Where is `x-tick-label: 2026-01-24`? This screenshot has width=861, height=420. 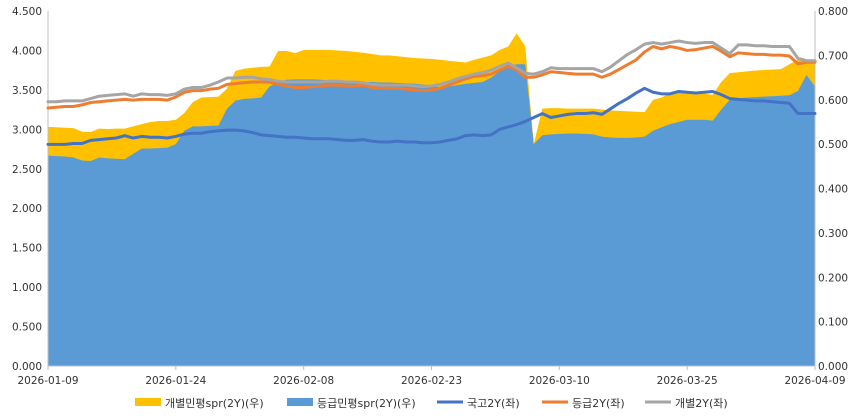 x-tick-label: 2026-01-24 is located at coordinates (175, 381).